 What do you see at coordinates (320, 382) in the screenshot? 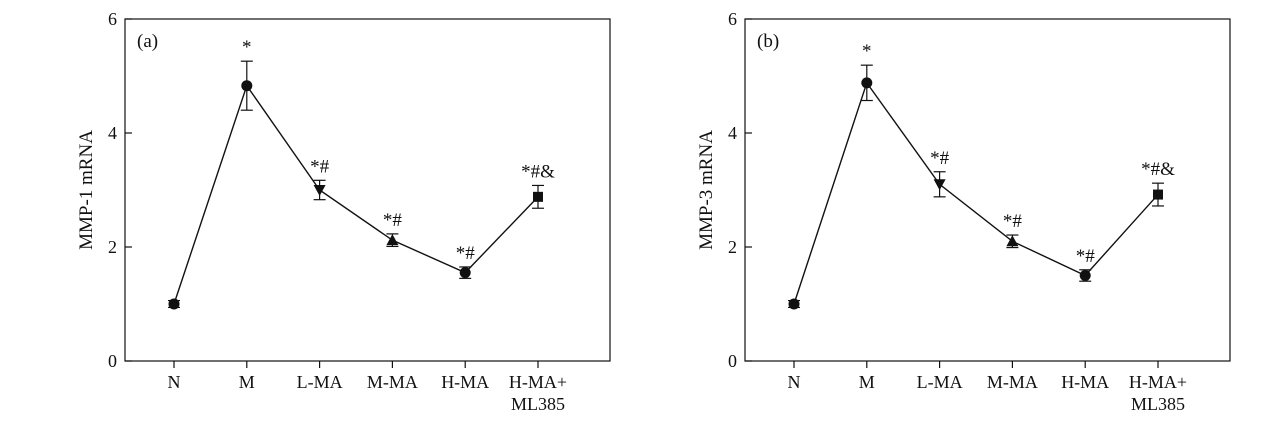
I see `c0-x-tick-label: L-MA` at bounding box center [320, 382].